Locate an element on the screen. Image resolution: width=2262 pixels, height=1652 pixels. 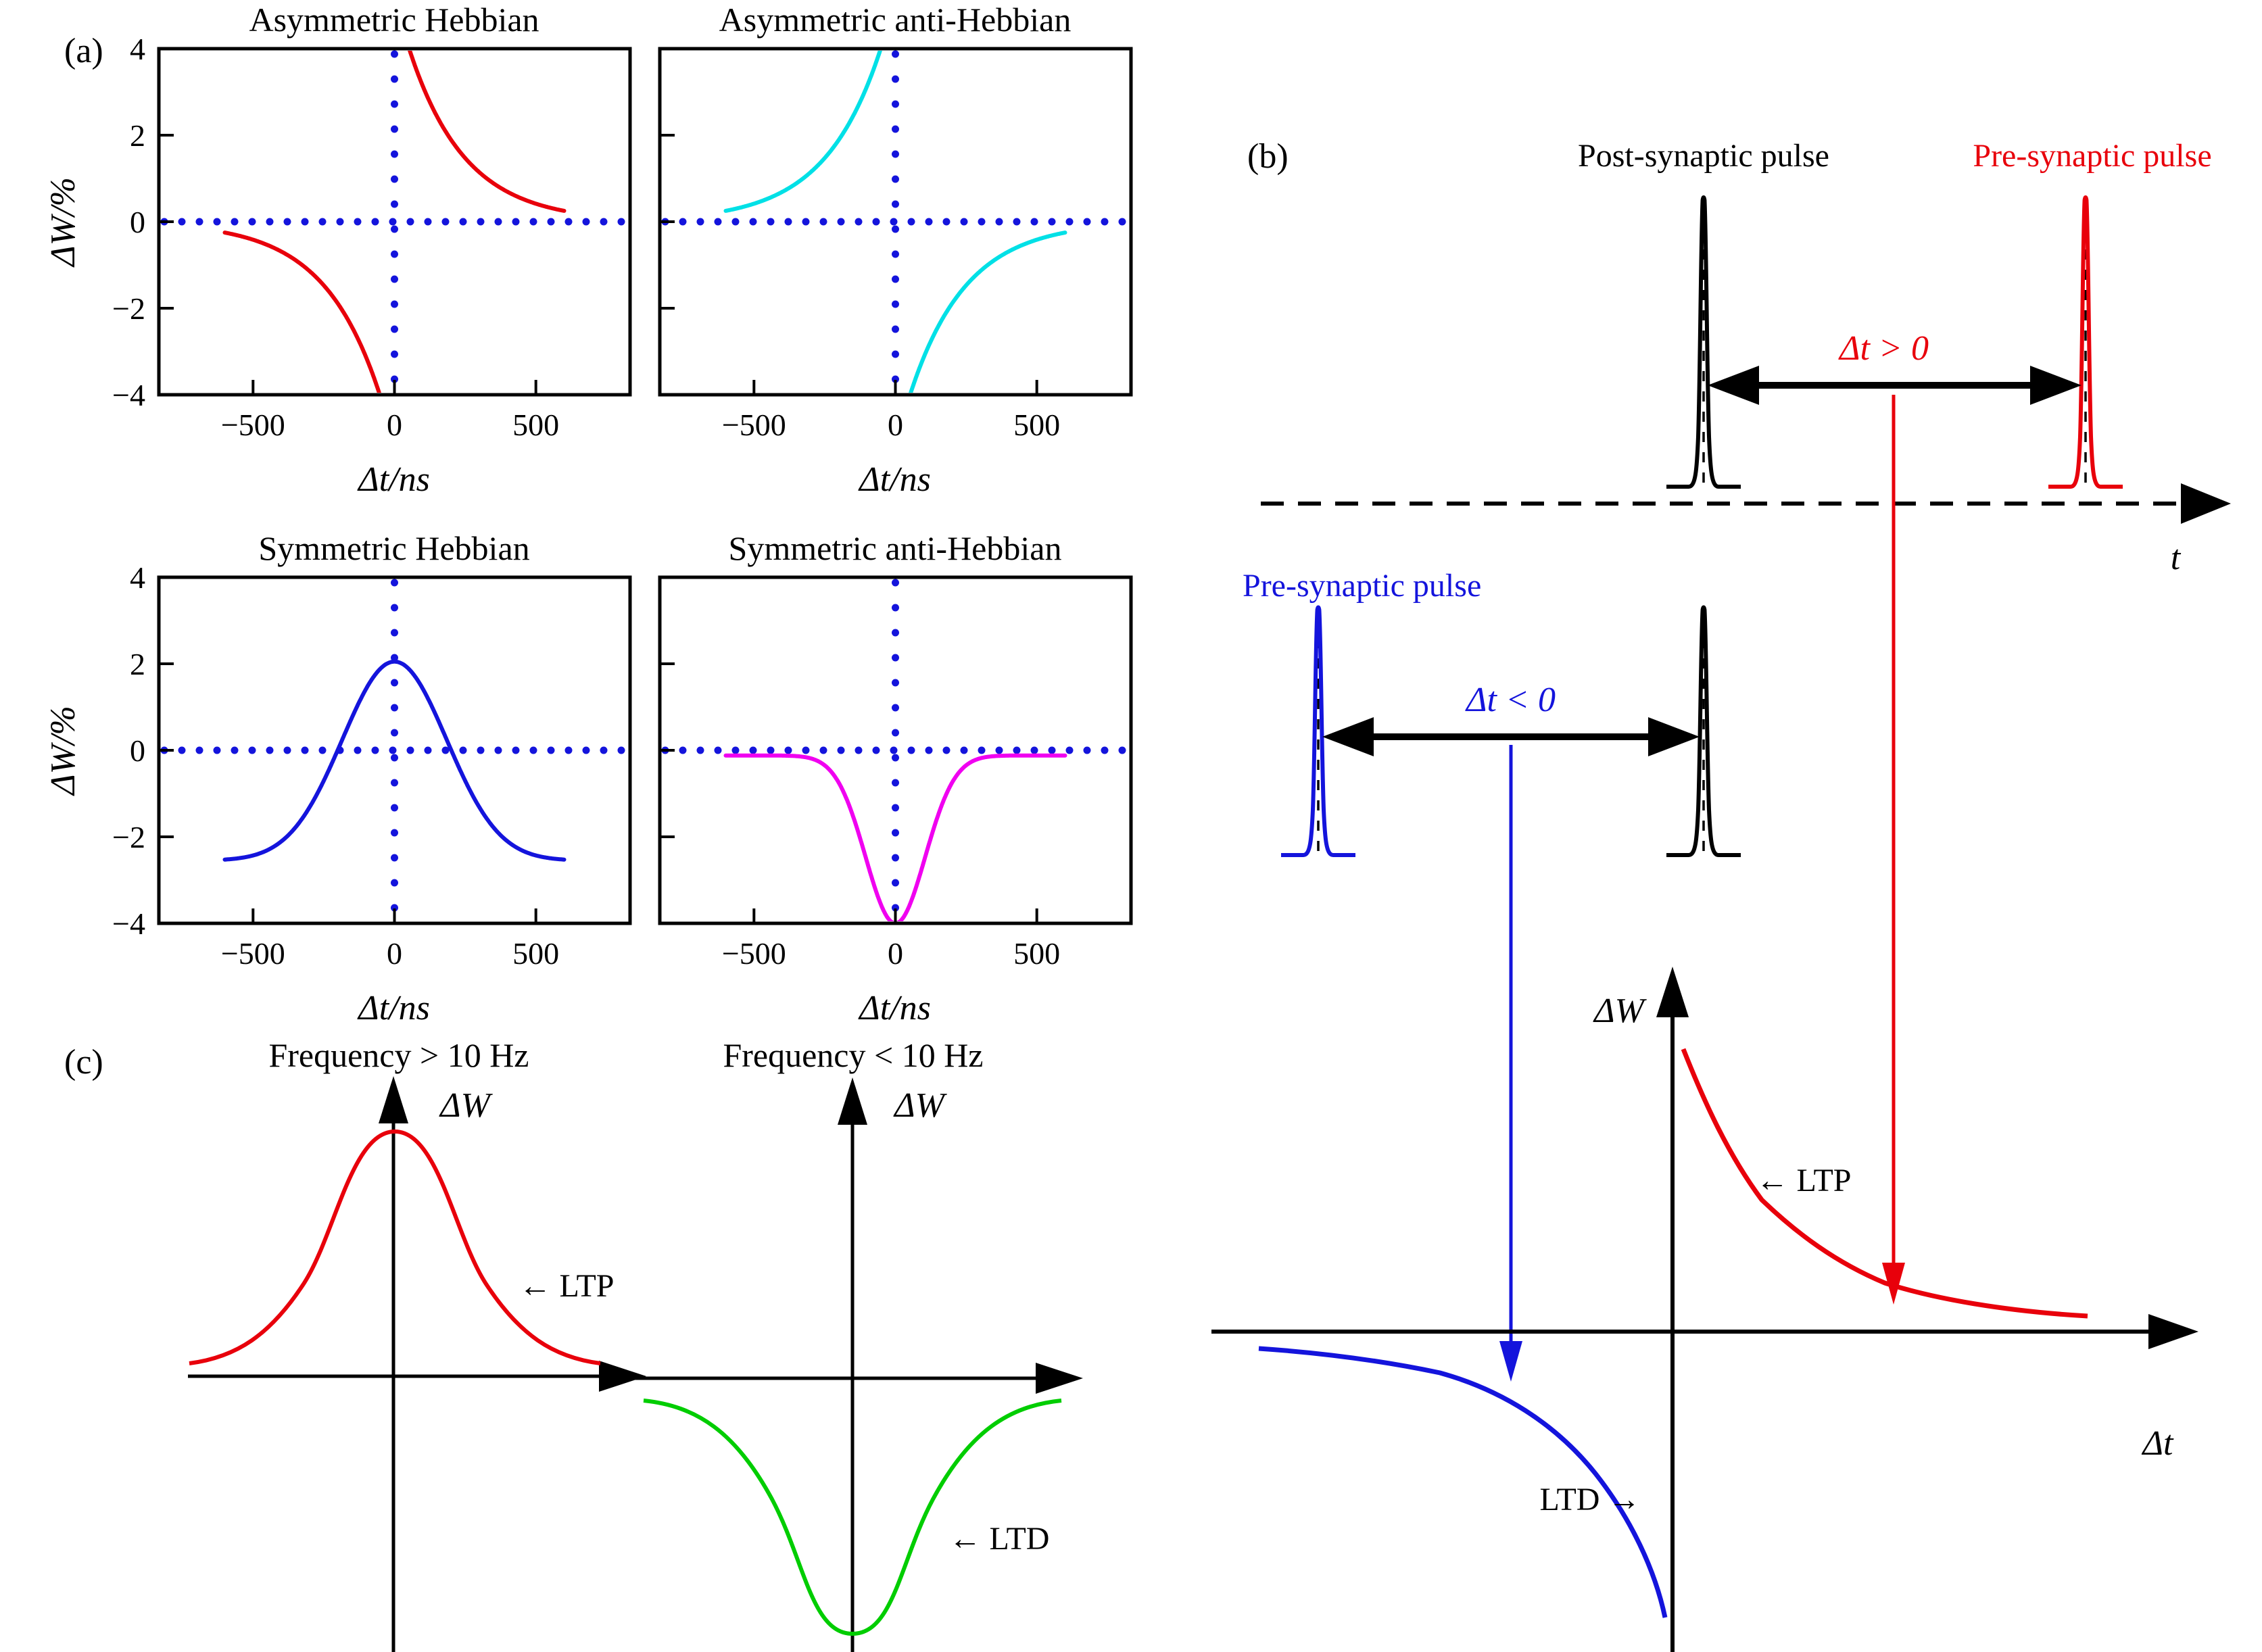
dt-positive-arrowhead-left is located at coordinates (1733, 385).